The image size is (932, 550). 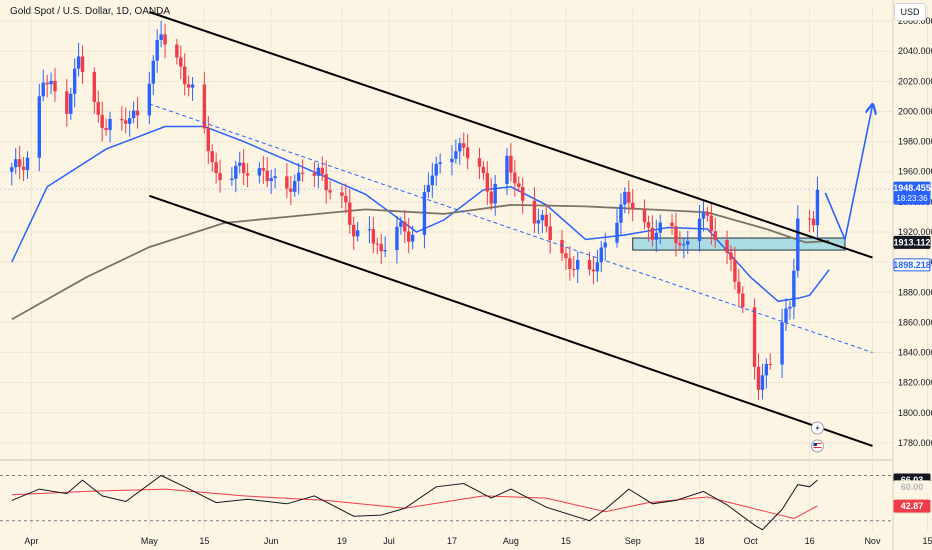 What do you see at coordinates (414, 502) in the screenshot?
I see `rsi-lines` at bounding box center [414, 502].